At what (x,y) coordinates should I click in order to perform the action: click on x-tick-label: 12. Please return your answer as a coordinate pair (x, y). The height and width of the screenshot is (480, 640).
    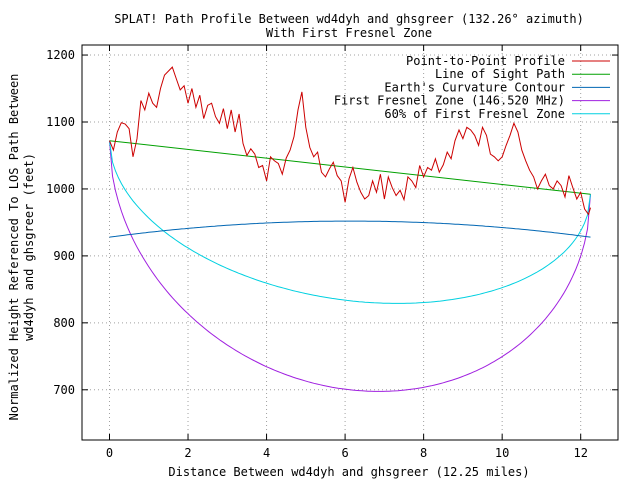
    Looking at the image, I should click on (580, 453).